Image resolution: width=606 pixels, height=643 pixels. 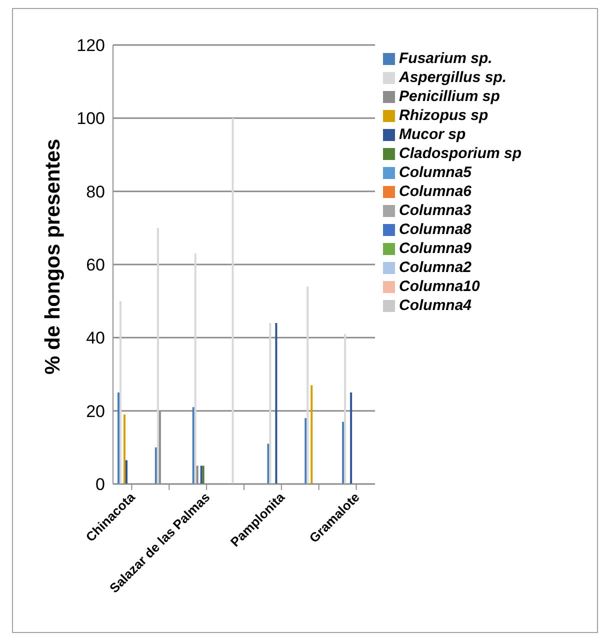 I want to click on y-axis-title: % de hongos presentes, so click(x=52, y=256).